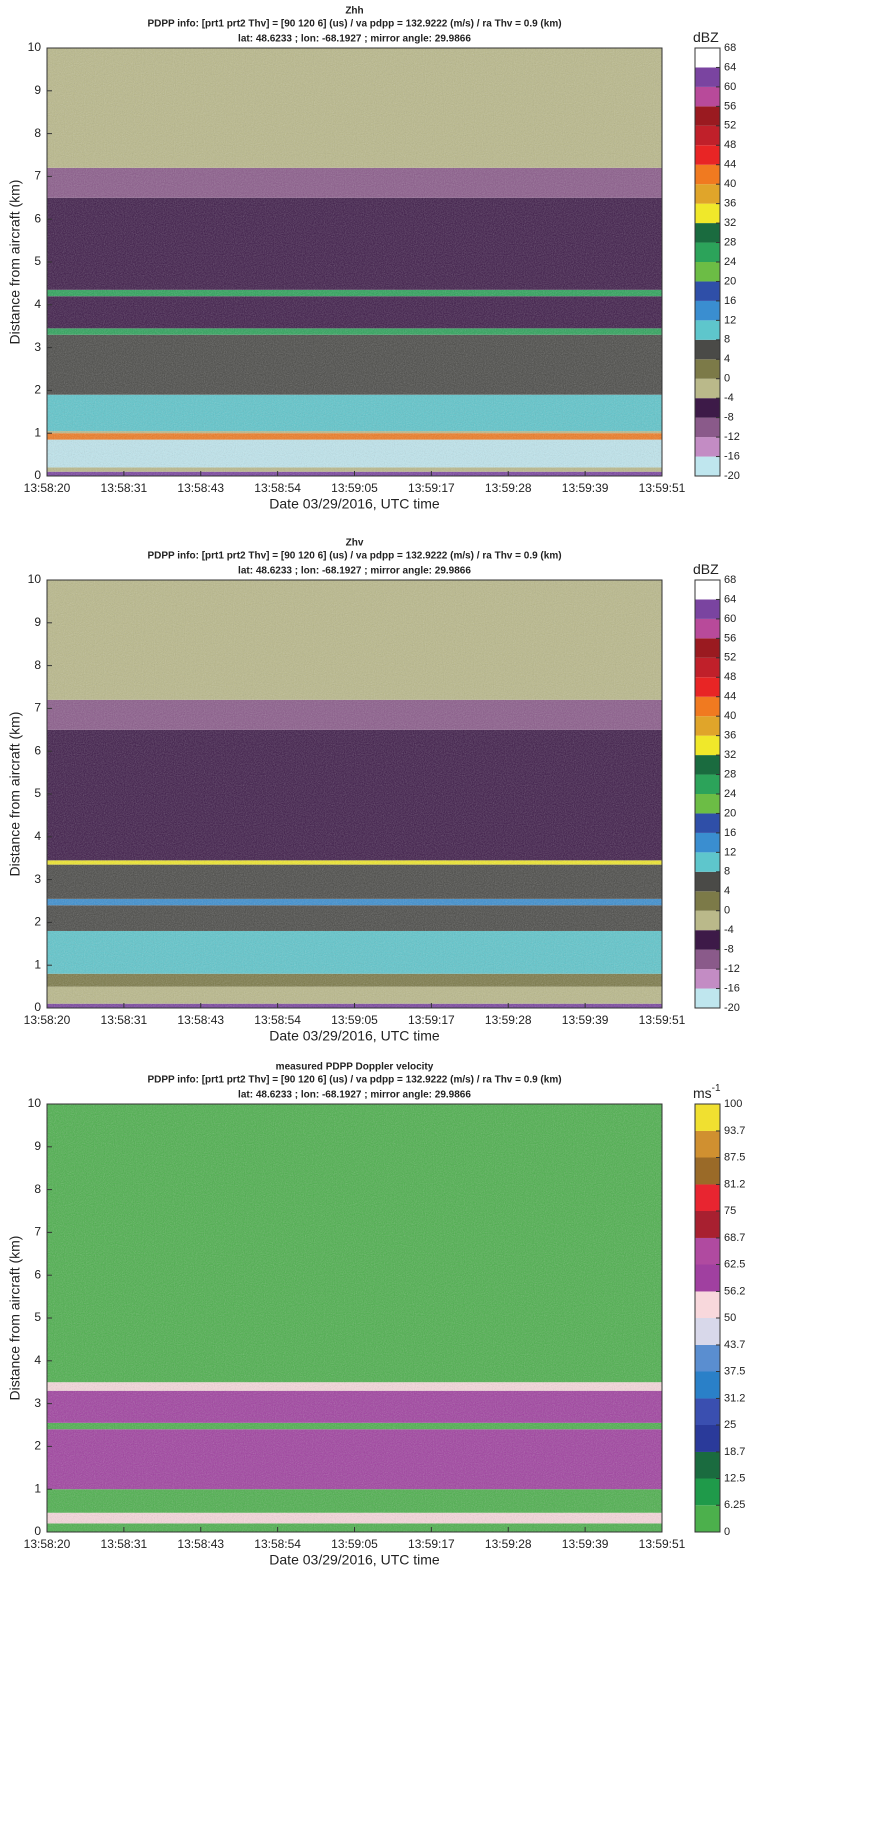  I want to click on colorbar-tick-label: -12, so click(732, 437).